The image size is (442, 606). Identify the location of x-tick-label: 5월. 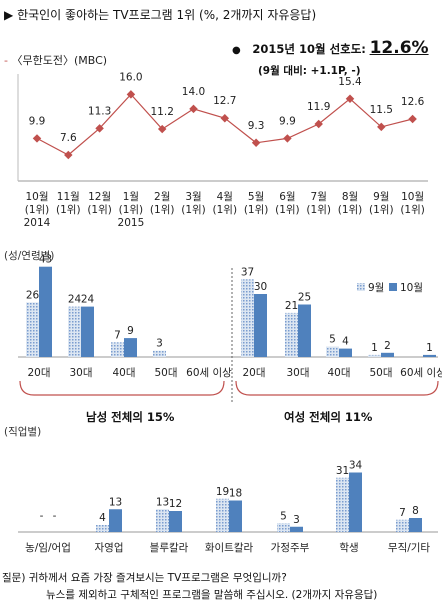
(256, 197).